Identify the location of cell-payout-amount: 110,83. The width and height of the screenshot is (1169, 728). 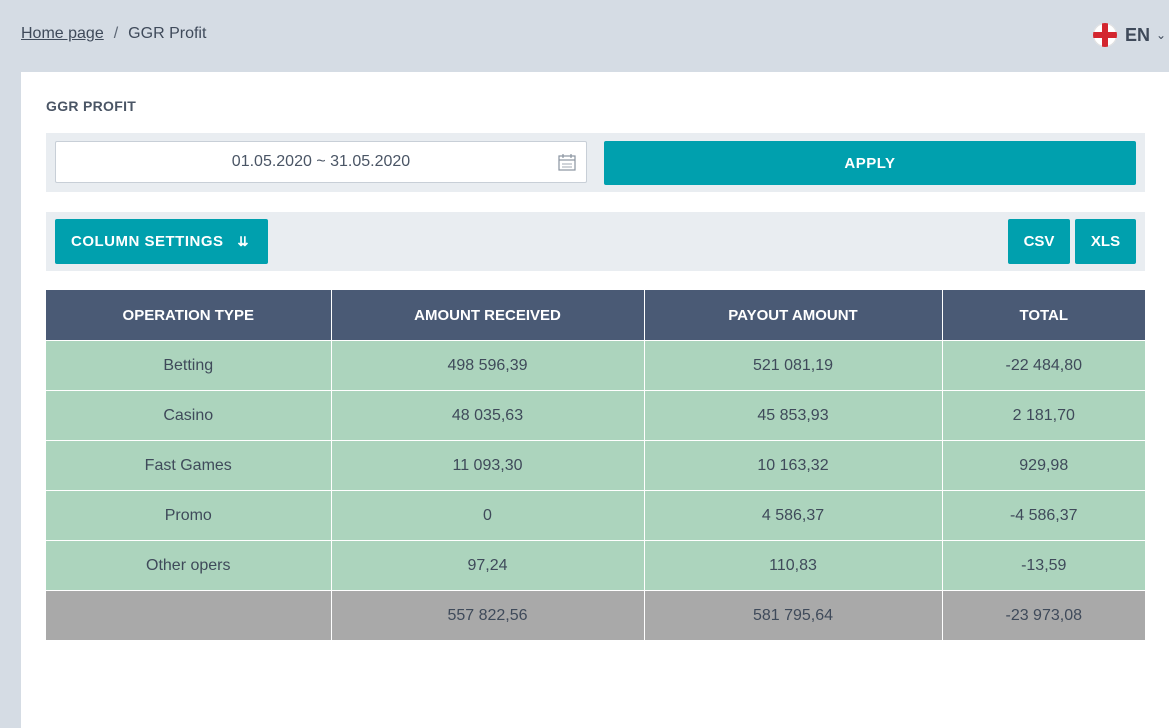
(793, 565).